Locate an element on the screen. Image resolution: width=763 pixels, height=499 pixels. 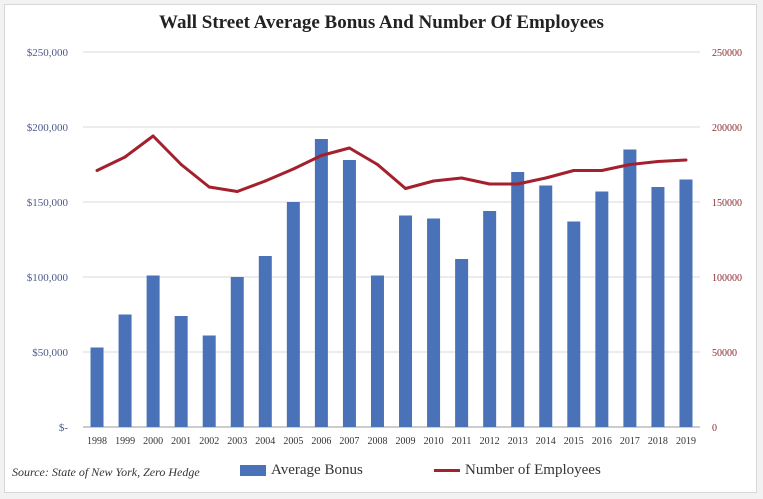
y-right-tick-label: 250000 is located at coordinates (727, 53).